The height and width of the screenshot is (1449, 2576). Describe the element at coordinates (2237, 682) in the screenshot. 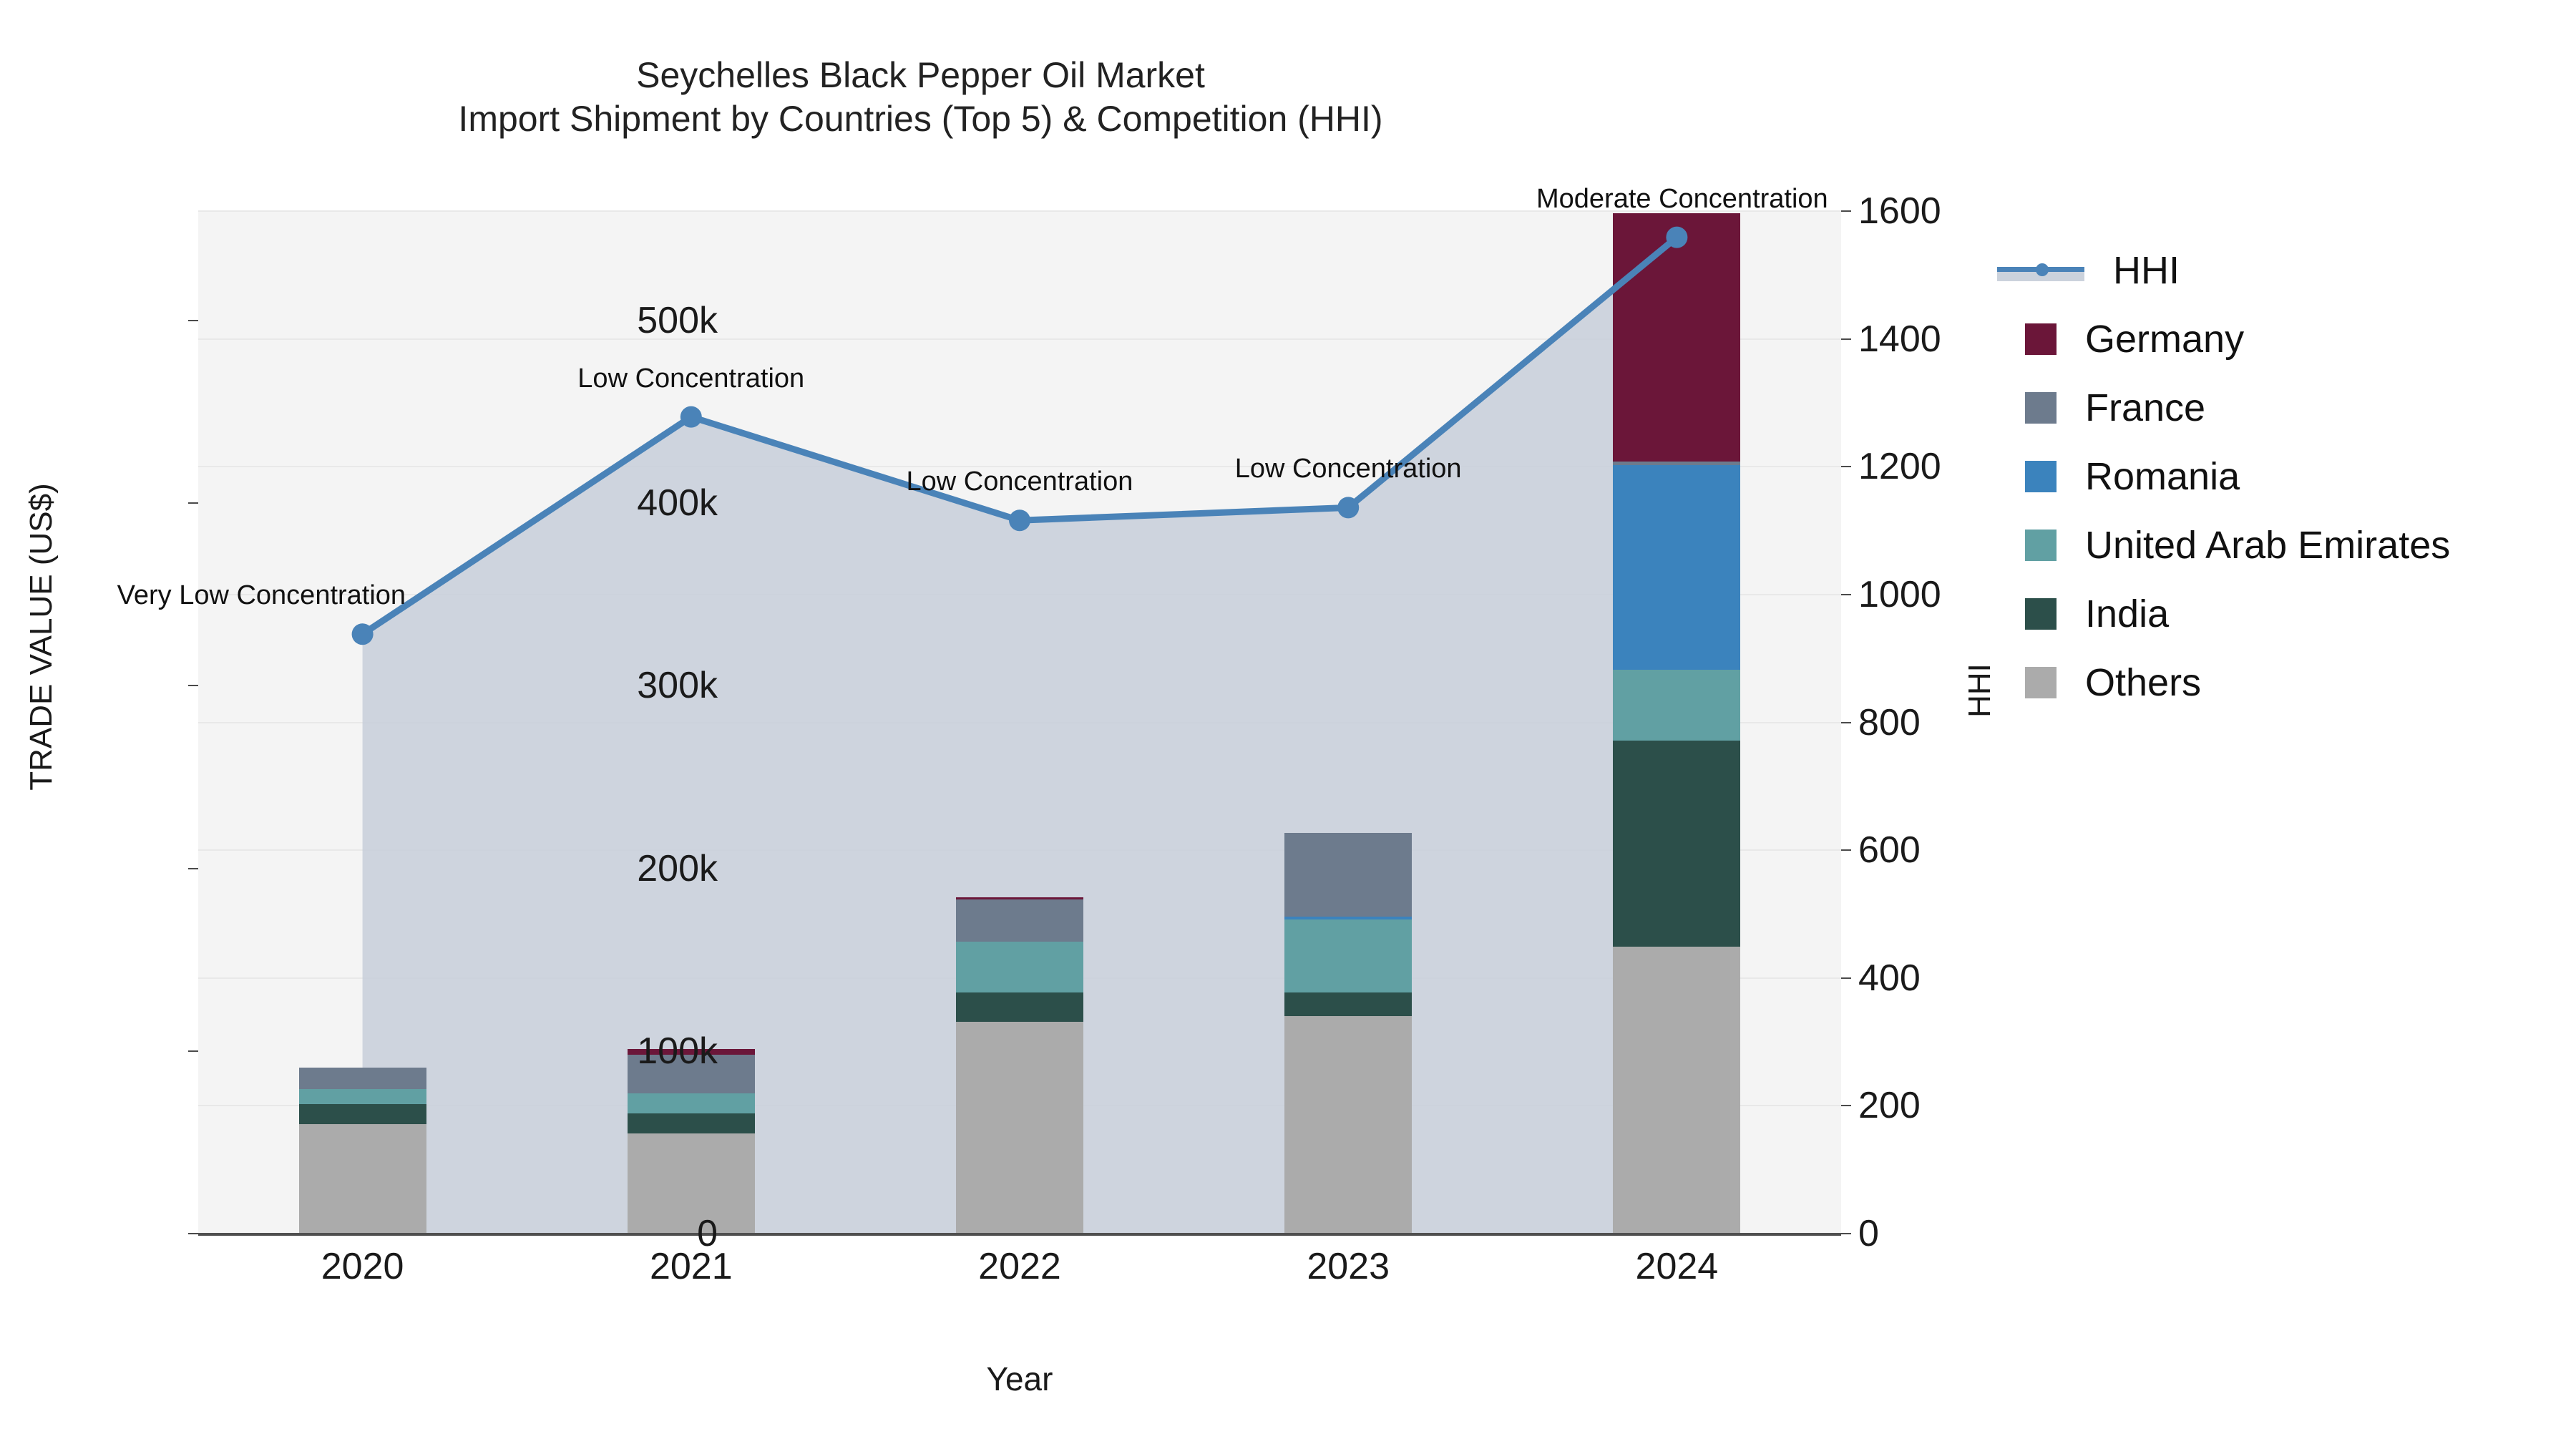

I see `legend-item: Others` at that location.